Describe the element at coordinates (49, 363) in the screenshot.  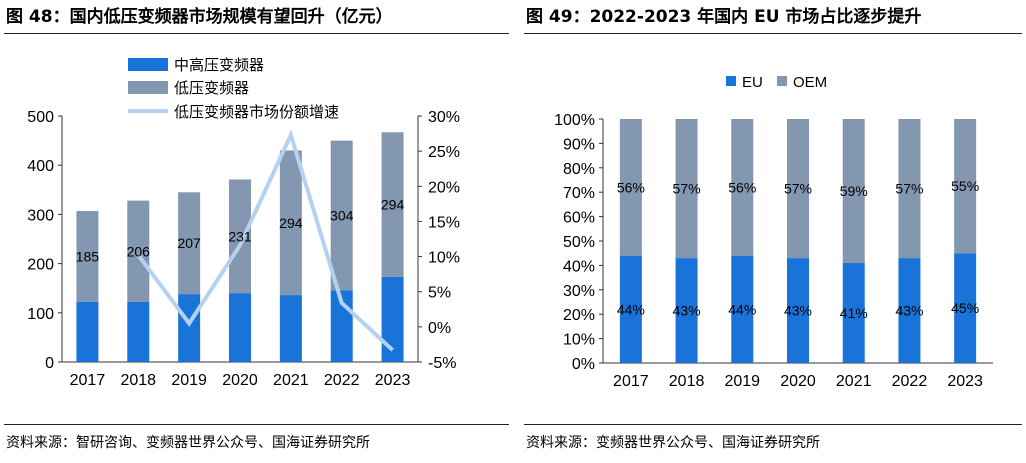
I see `left-y-tick-label: 0` at that location.